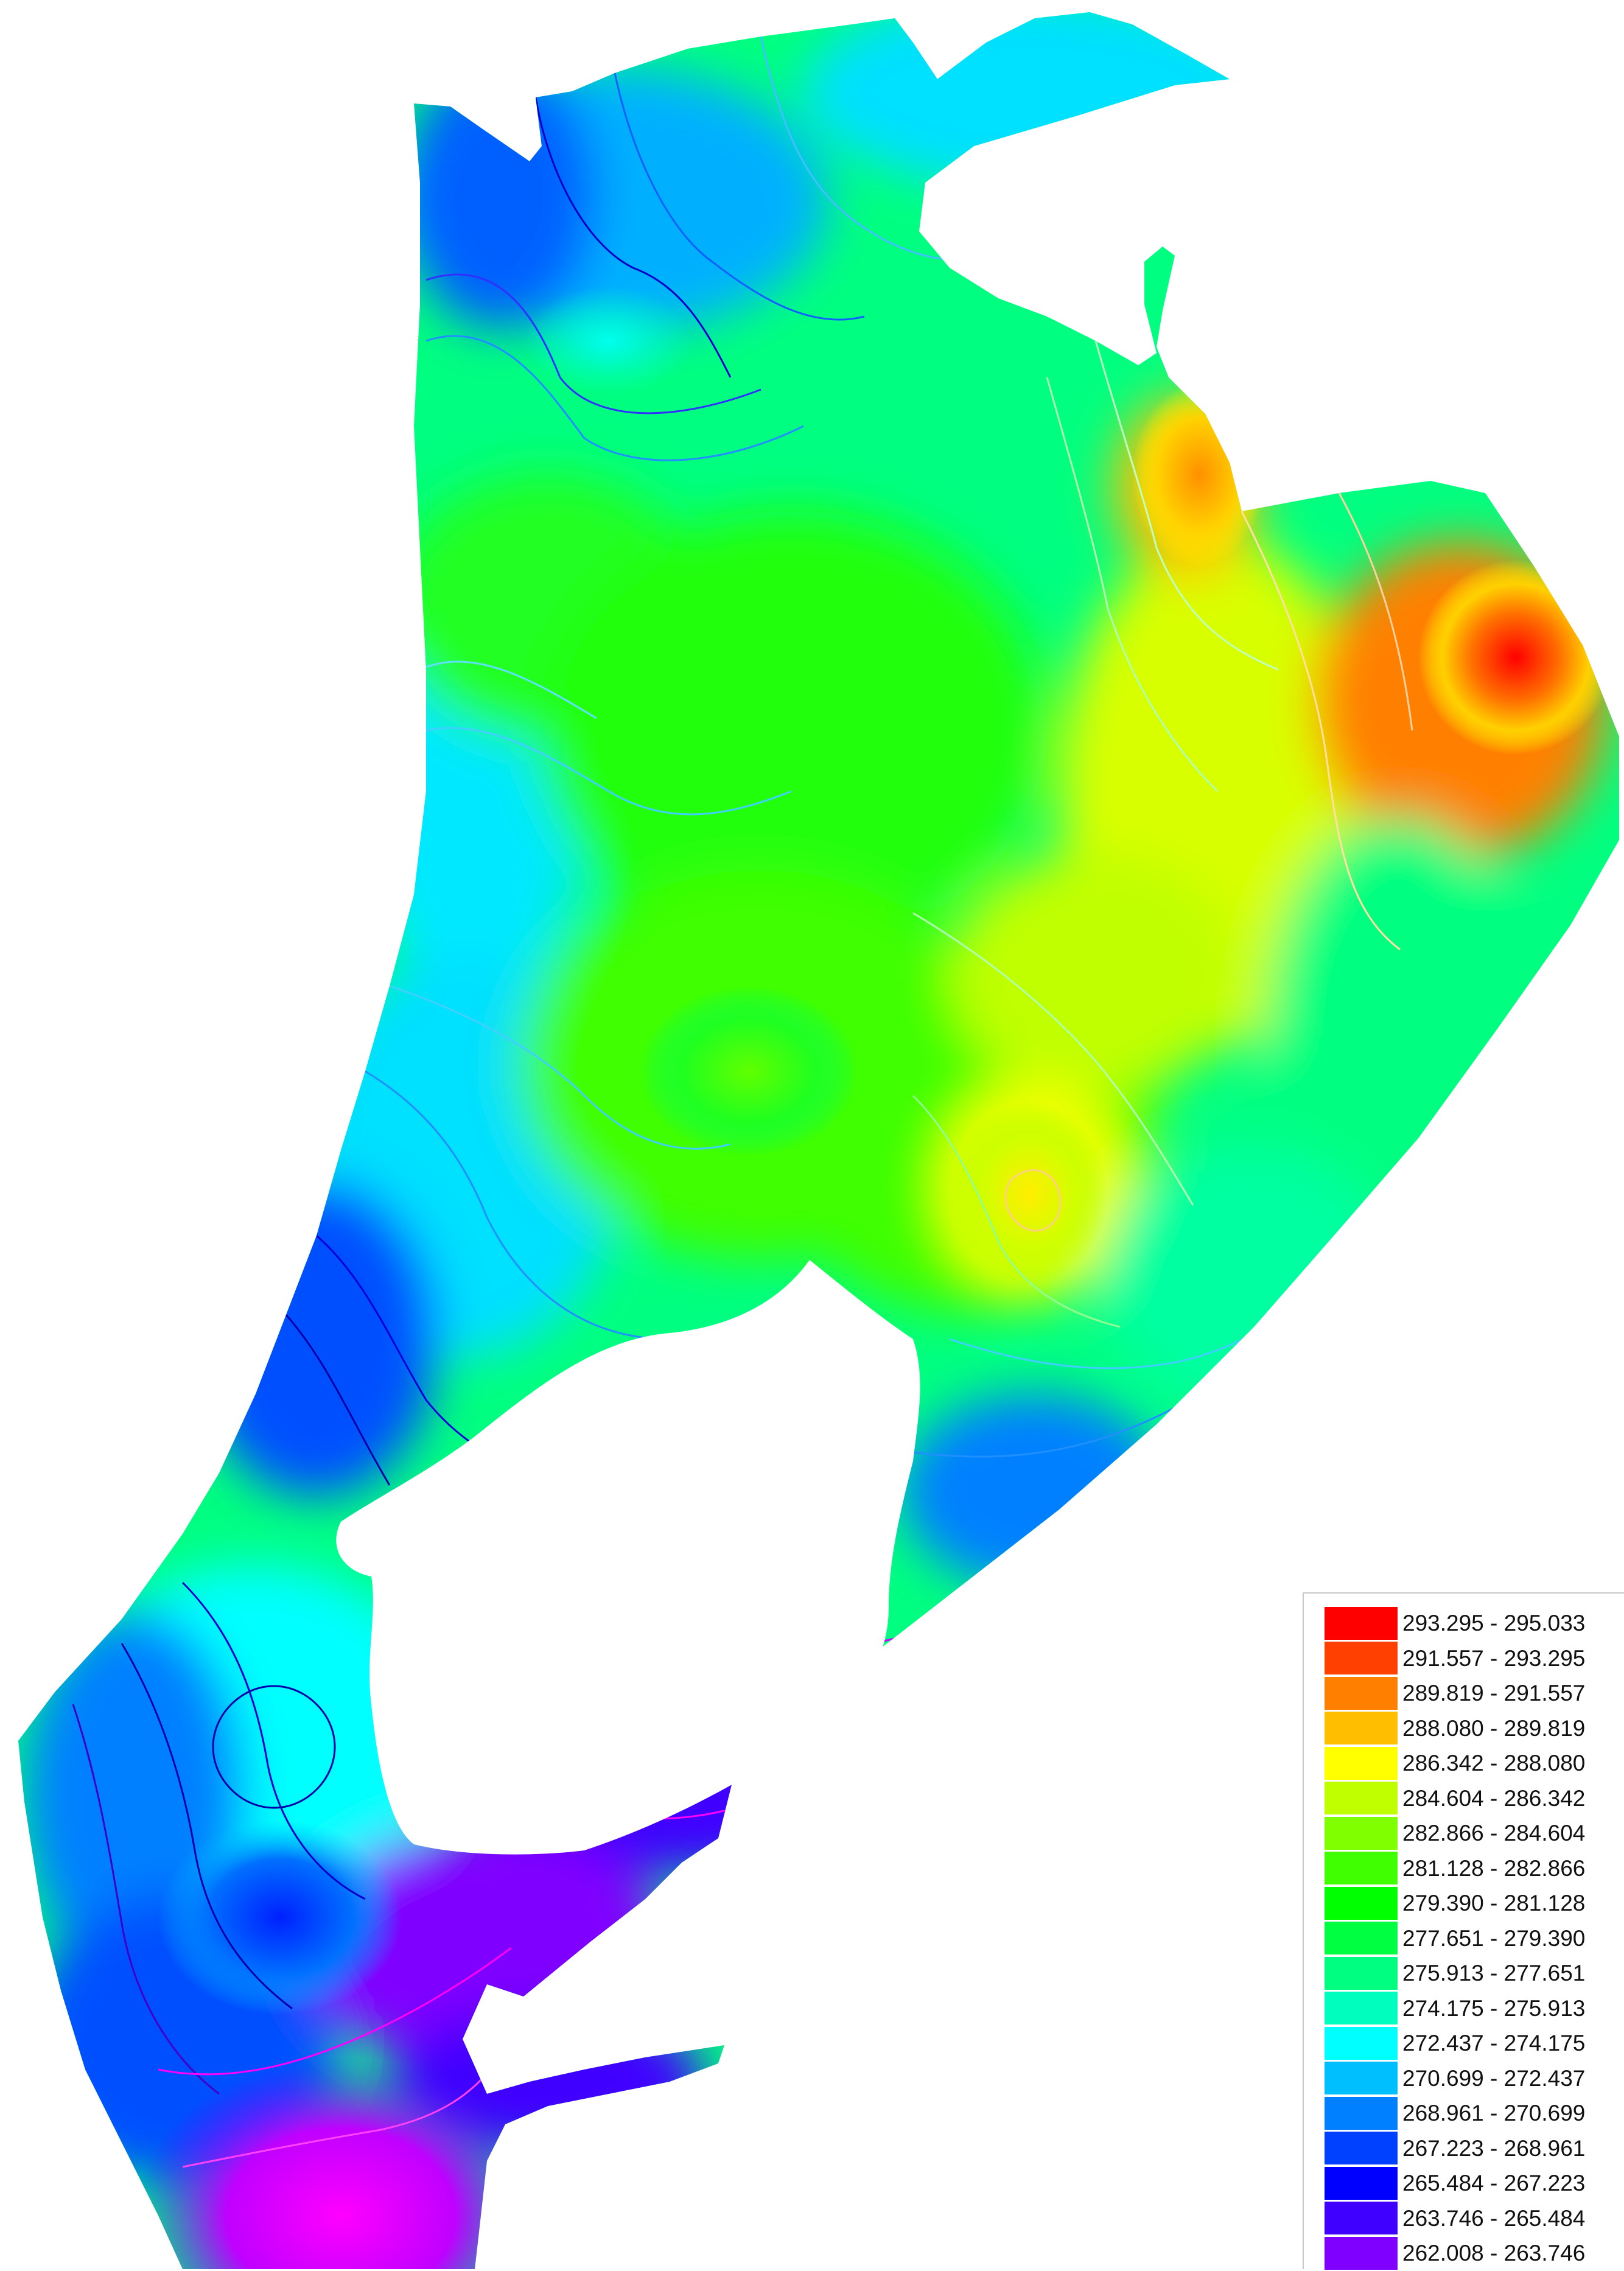 Image resolution: width=1624 pixels, height=2271 pixels. What do you see at coordinates (1494, 2113) in the screenshot?
I see `legend-label: 268.961 - 270.699` at bounding box center [1494, 2113].